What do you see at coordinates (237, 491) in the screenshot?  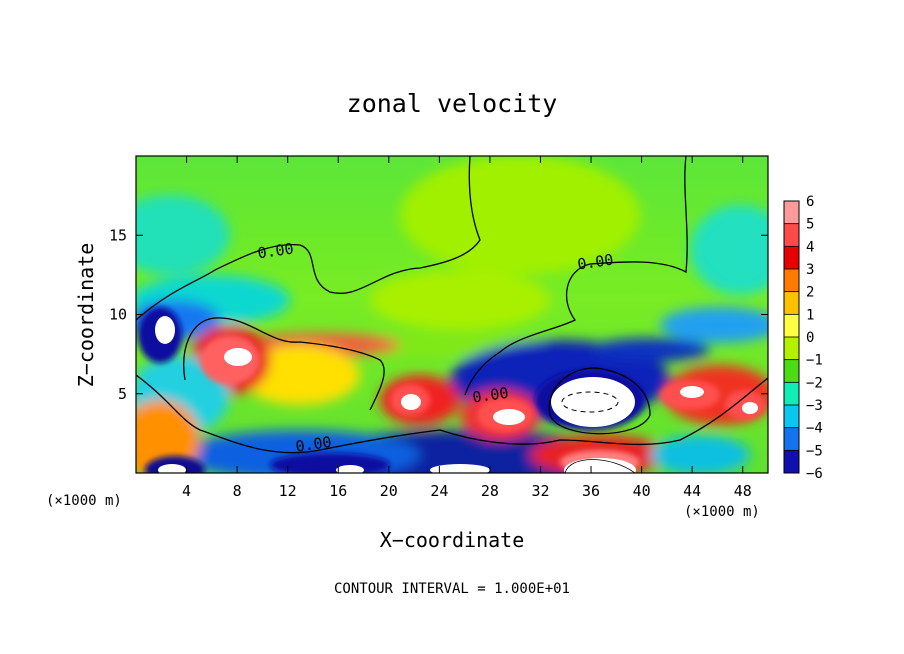 I see `x-tick-label: 8` at bounding box center [237, 491].